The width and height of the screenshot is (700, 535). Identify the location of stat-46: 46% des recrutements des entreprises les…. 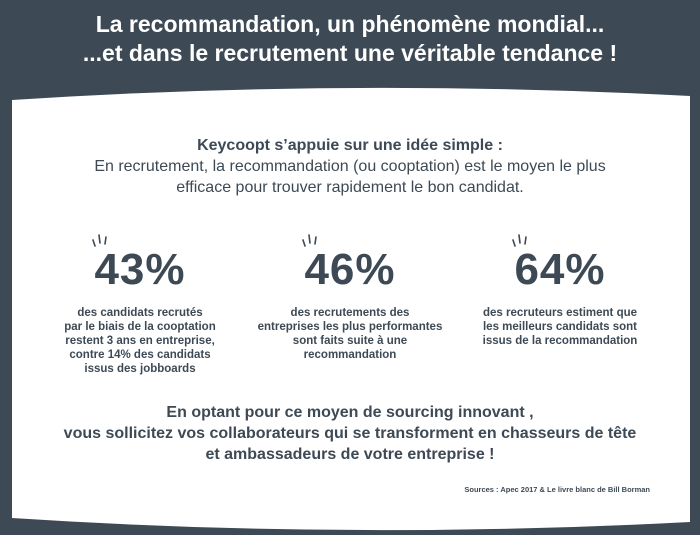
(350, 297).